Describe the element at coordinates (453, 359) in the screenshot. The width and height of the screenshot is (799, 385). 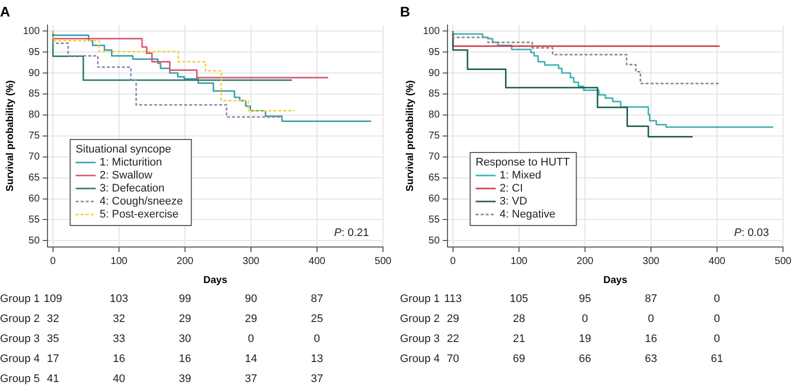
I see `text: 70` at that location.